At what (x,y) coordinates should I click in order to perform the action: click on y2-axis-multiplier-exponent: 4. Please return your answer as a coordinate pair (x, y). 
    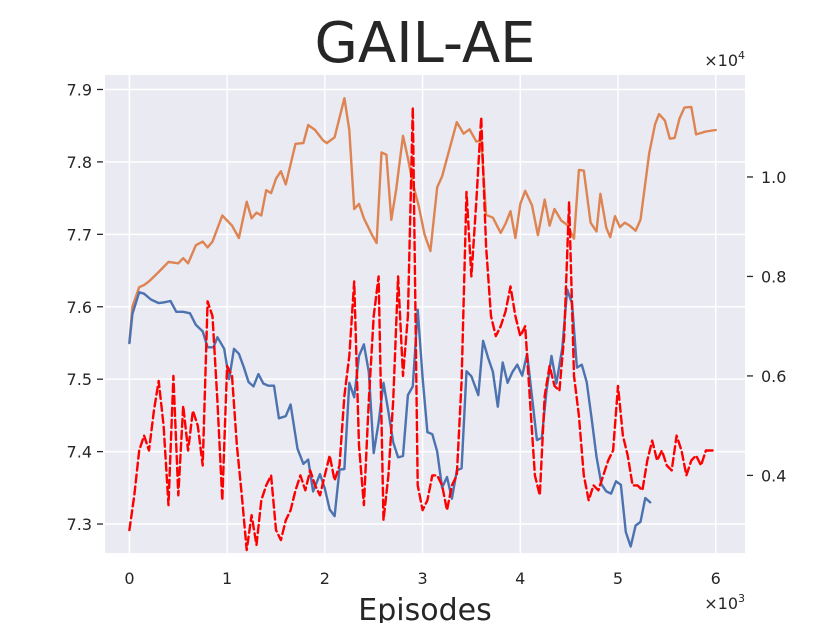
    Looking at the image, I should click on (741, 55).